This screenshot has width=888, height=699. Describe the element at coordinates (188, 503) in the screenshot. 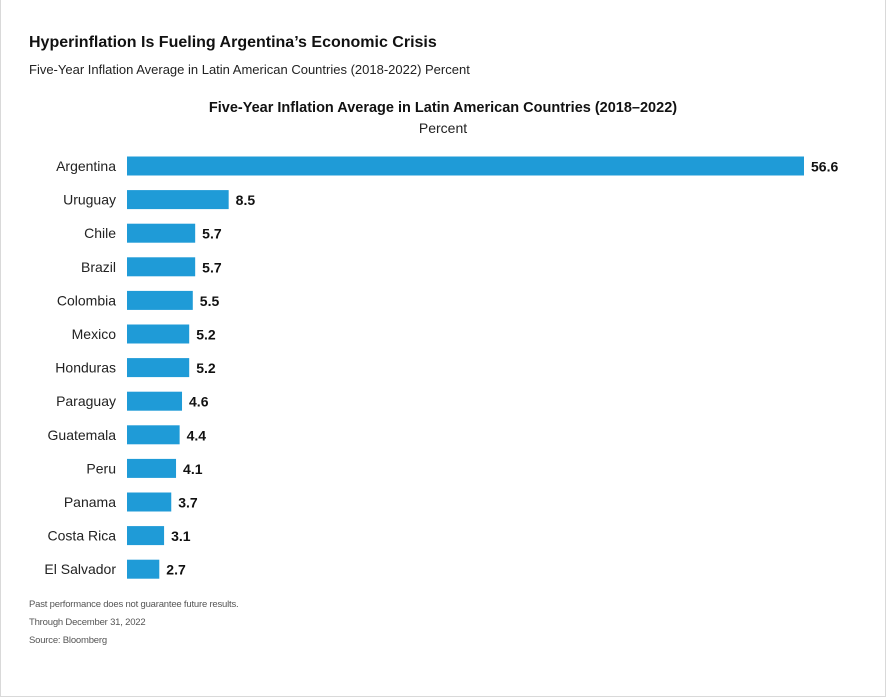

I see `data-label: 3.7` at that location.